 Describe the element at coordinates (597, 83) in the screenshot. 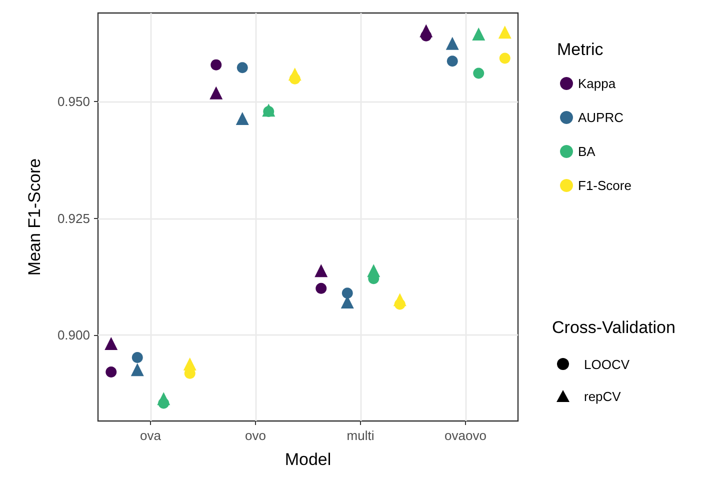

I see `legend-label: Kappa` at that location.